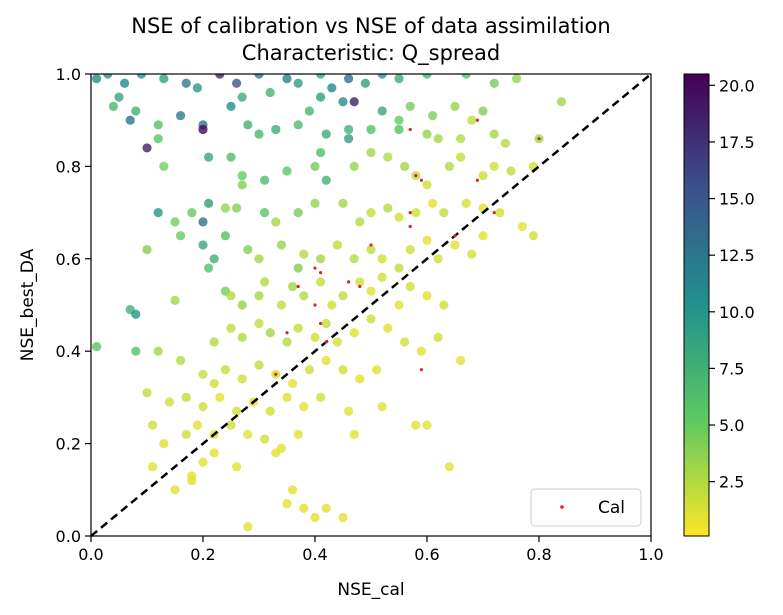  Describe the element at coordinates (371, 53) in the screenshot. I see `chart-subtitle: Characteristic: Q_spread` at that location.